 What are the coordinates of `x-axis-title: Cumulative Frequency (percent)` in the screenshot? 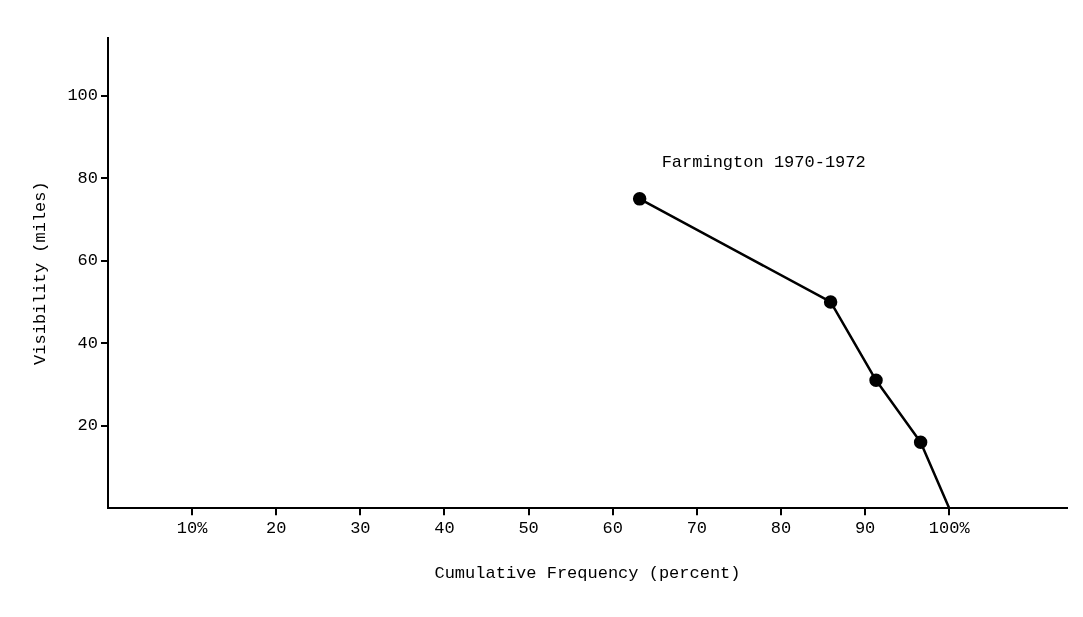 It's located at (587, 574).